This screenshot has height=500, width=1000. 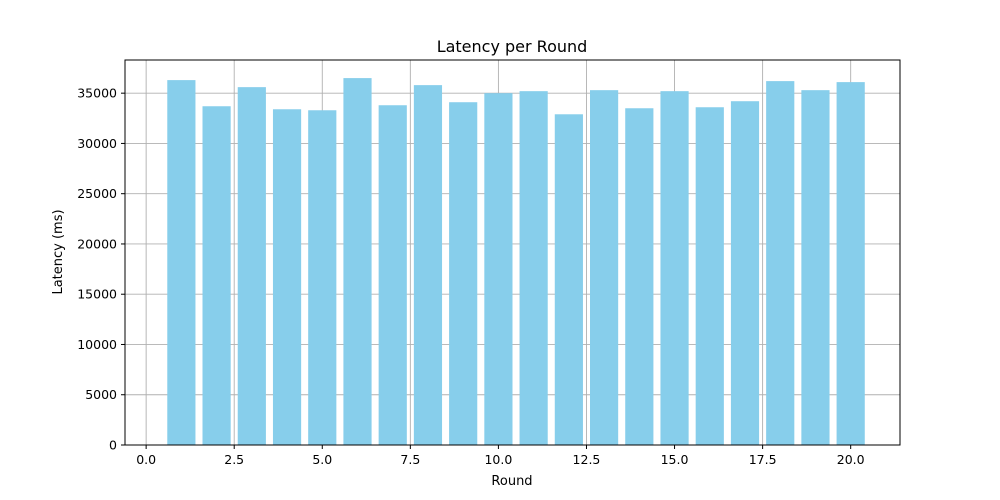 What do you see at coordinates (113, 445) in the screenshot?
I see `y-tick-label: 0` at bounding box center [113, 445].